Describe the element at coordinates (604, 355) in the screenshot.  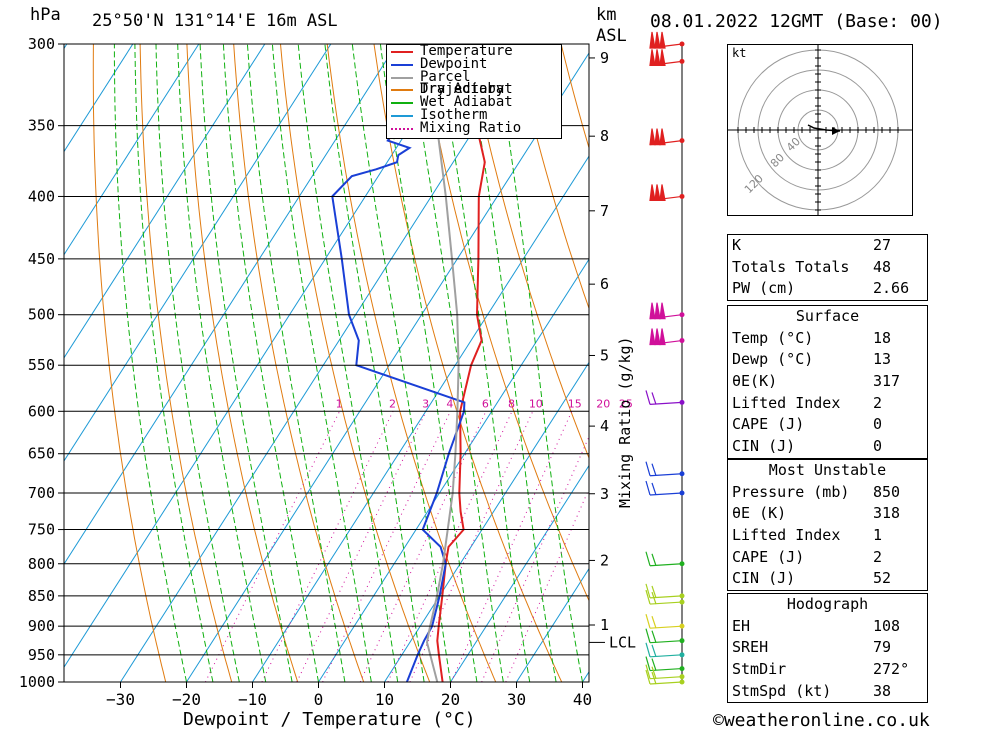
I see `km-tick-label: 5` at that location.